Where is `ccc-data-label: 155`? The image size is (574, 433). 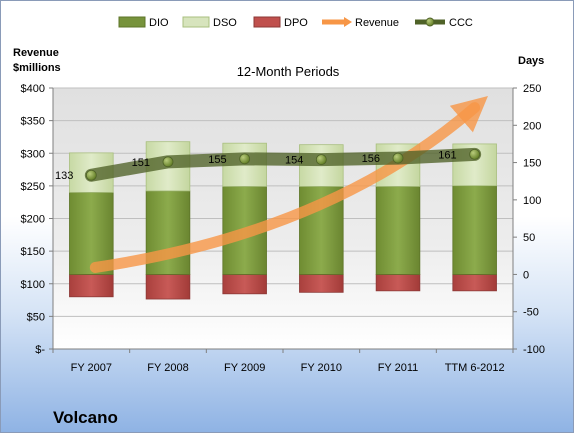 ccc-data-label: 155 is located at coordinates (217, 160).